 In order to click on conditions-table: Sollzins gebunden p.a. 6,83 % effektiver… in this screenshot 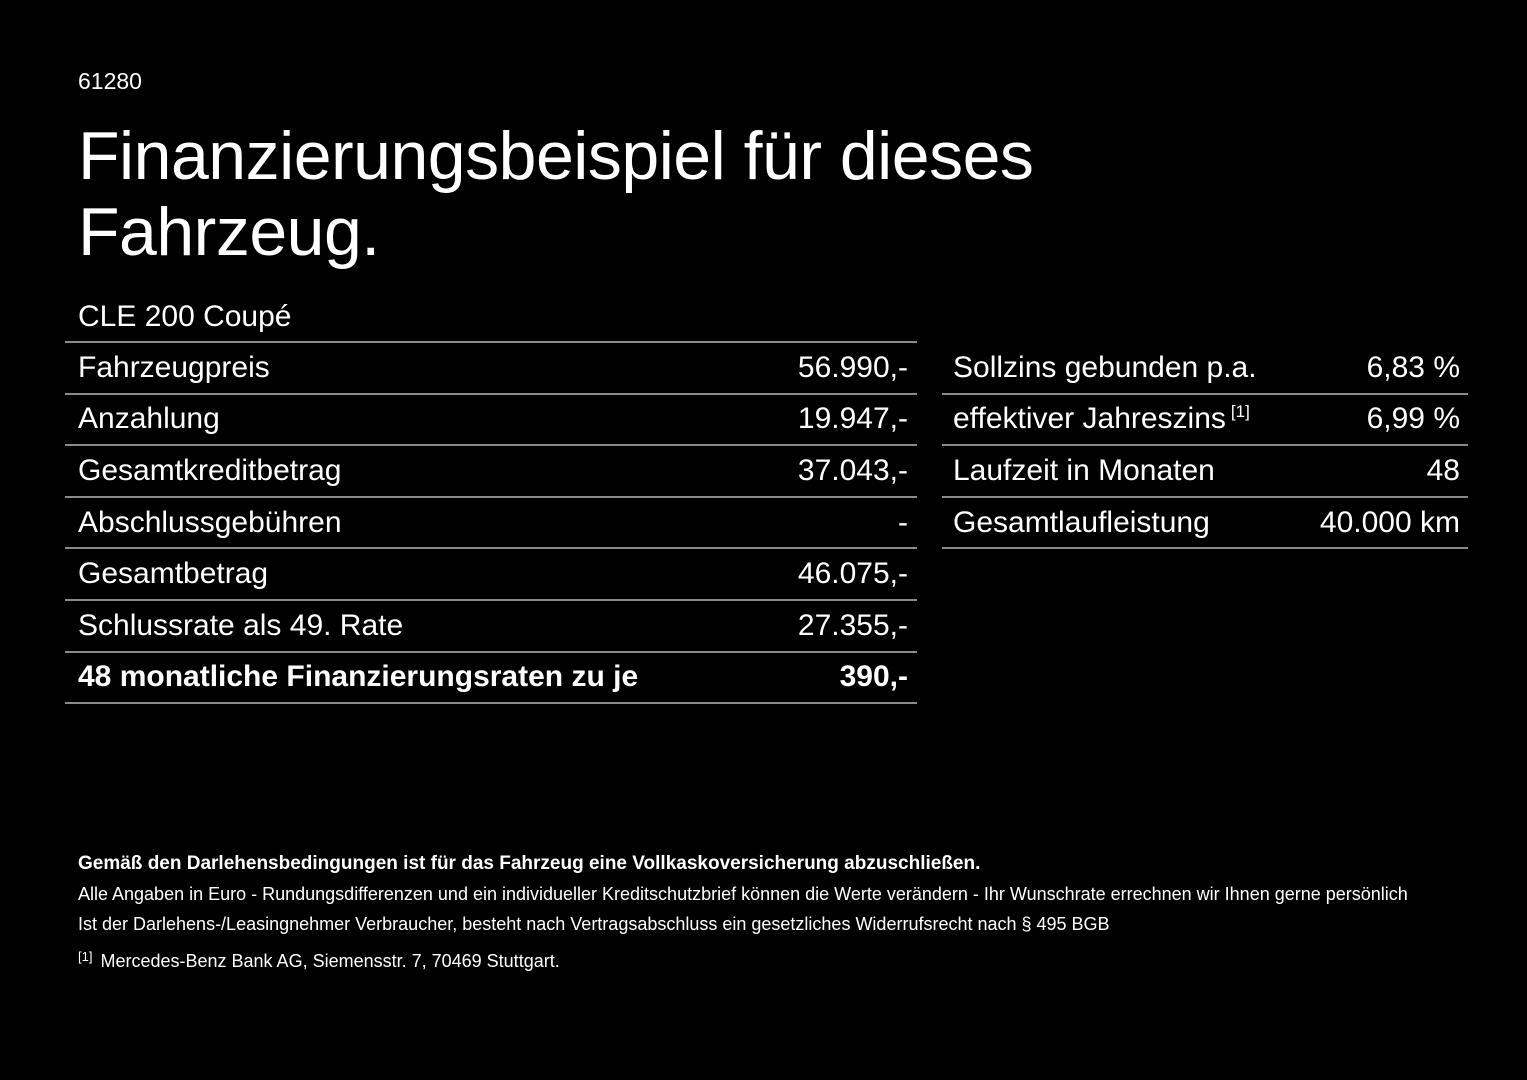, I will do `click(1205, 445)`.